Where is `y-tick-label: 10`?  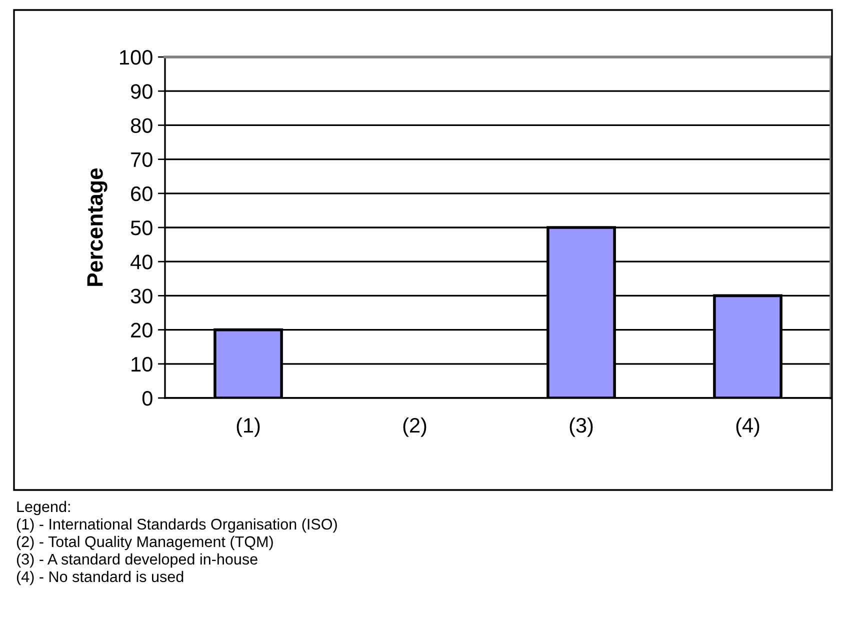
y-tick-label: 10 is located at coordinates (142, 364).